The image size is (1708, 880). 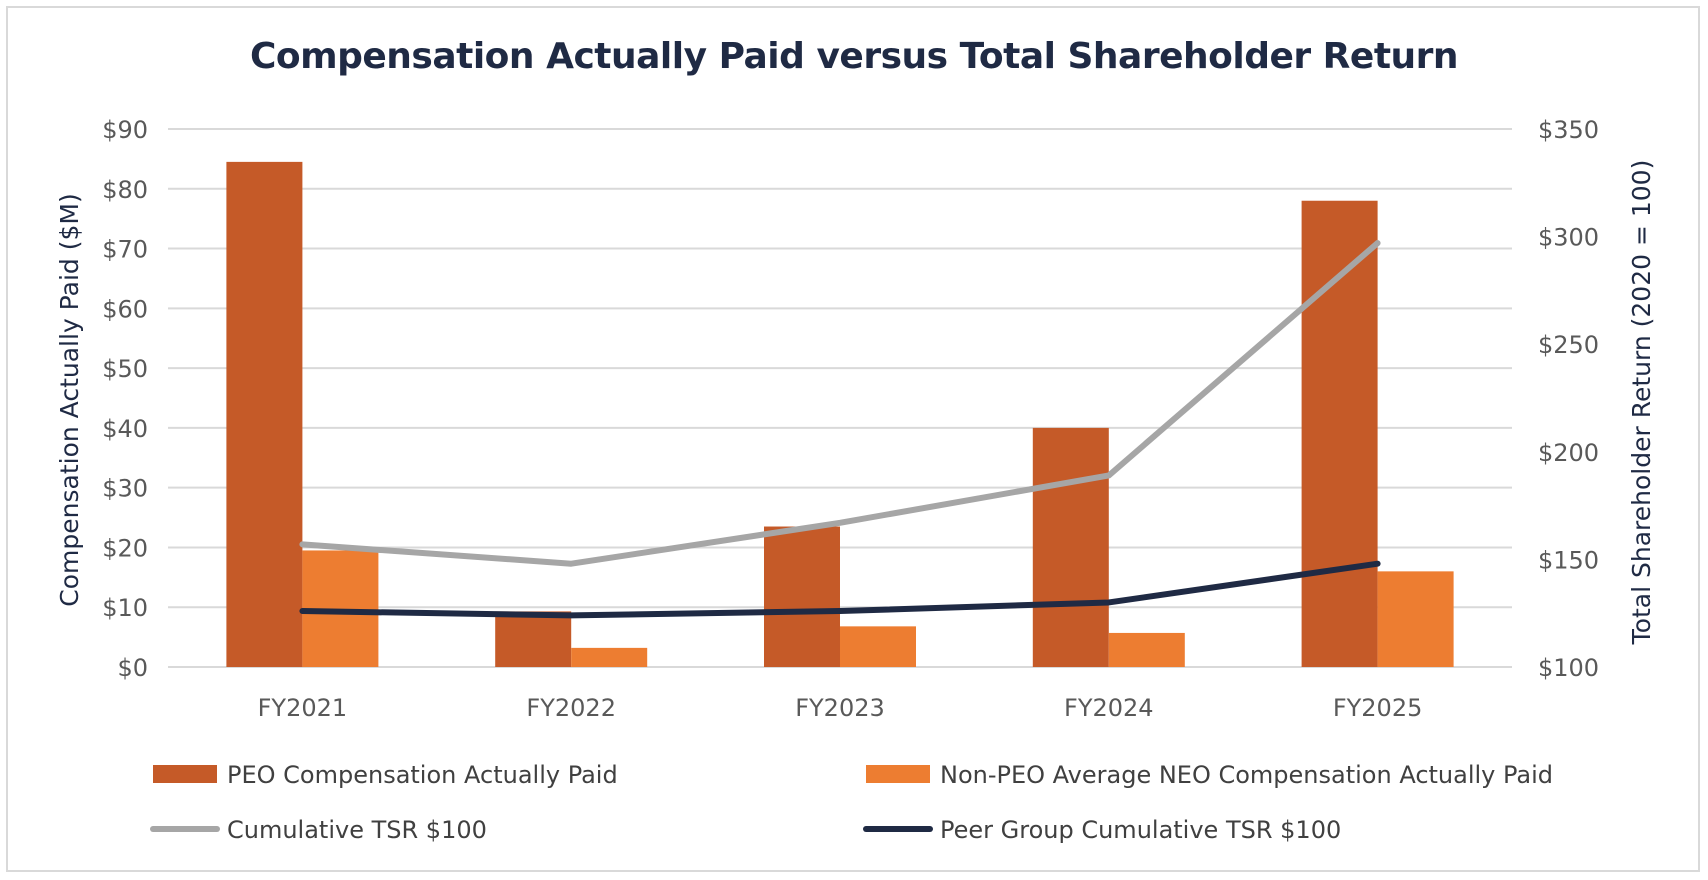 I want to click on line-peer-group-tsr, so click(x=840, y=589).